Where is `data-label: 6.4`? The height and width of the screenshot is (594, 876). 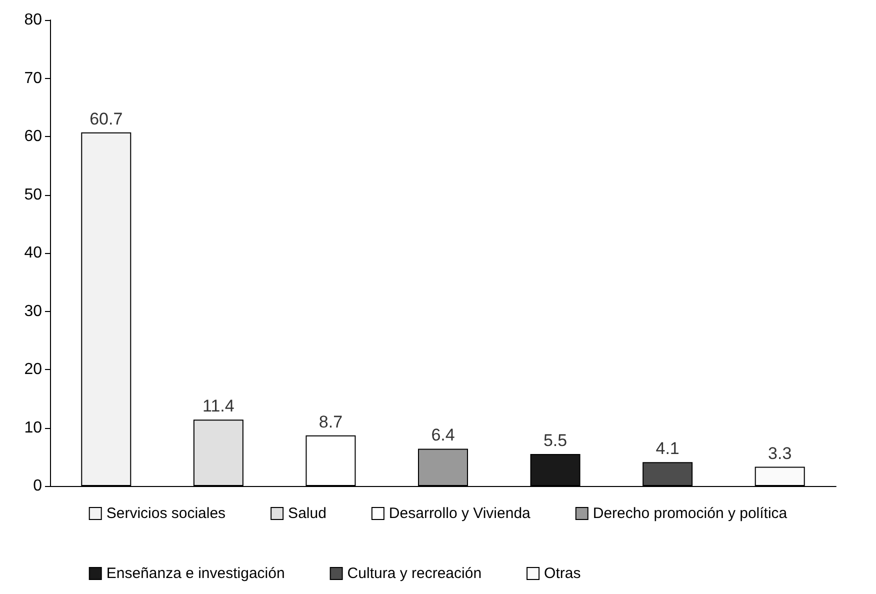
data-label: 6.4 is located at coordinates (443, 435).